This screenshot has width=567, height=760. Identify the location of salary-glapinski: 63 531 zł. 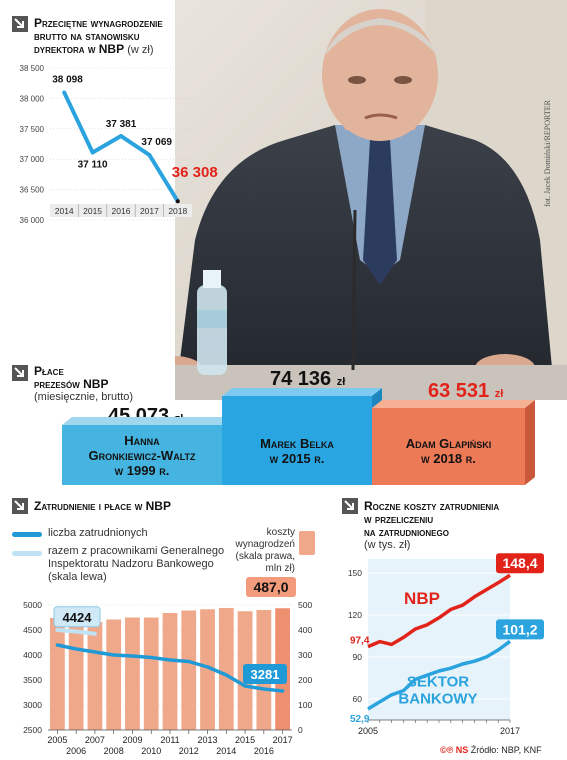
(466, 391).